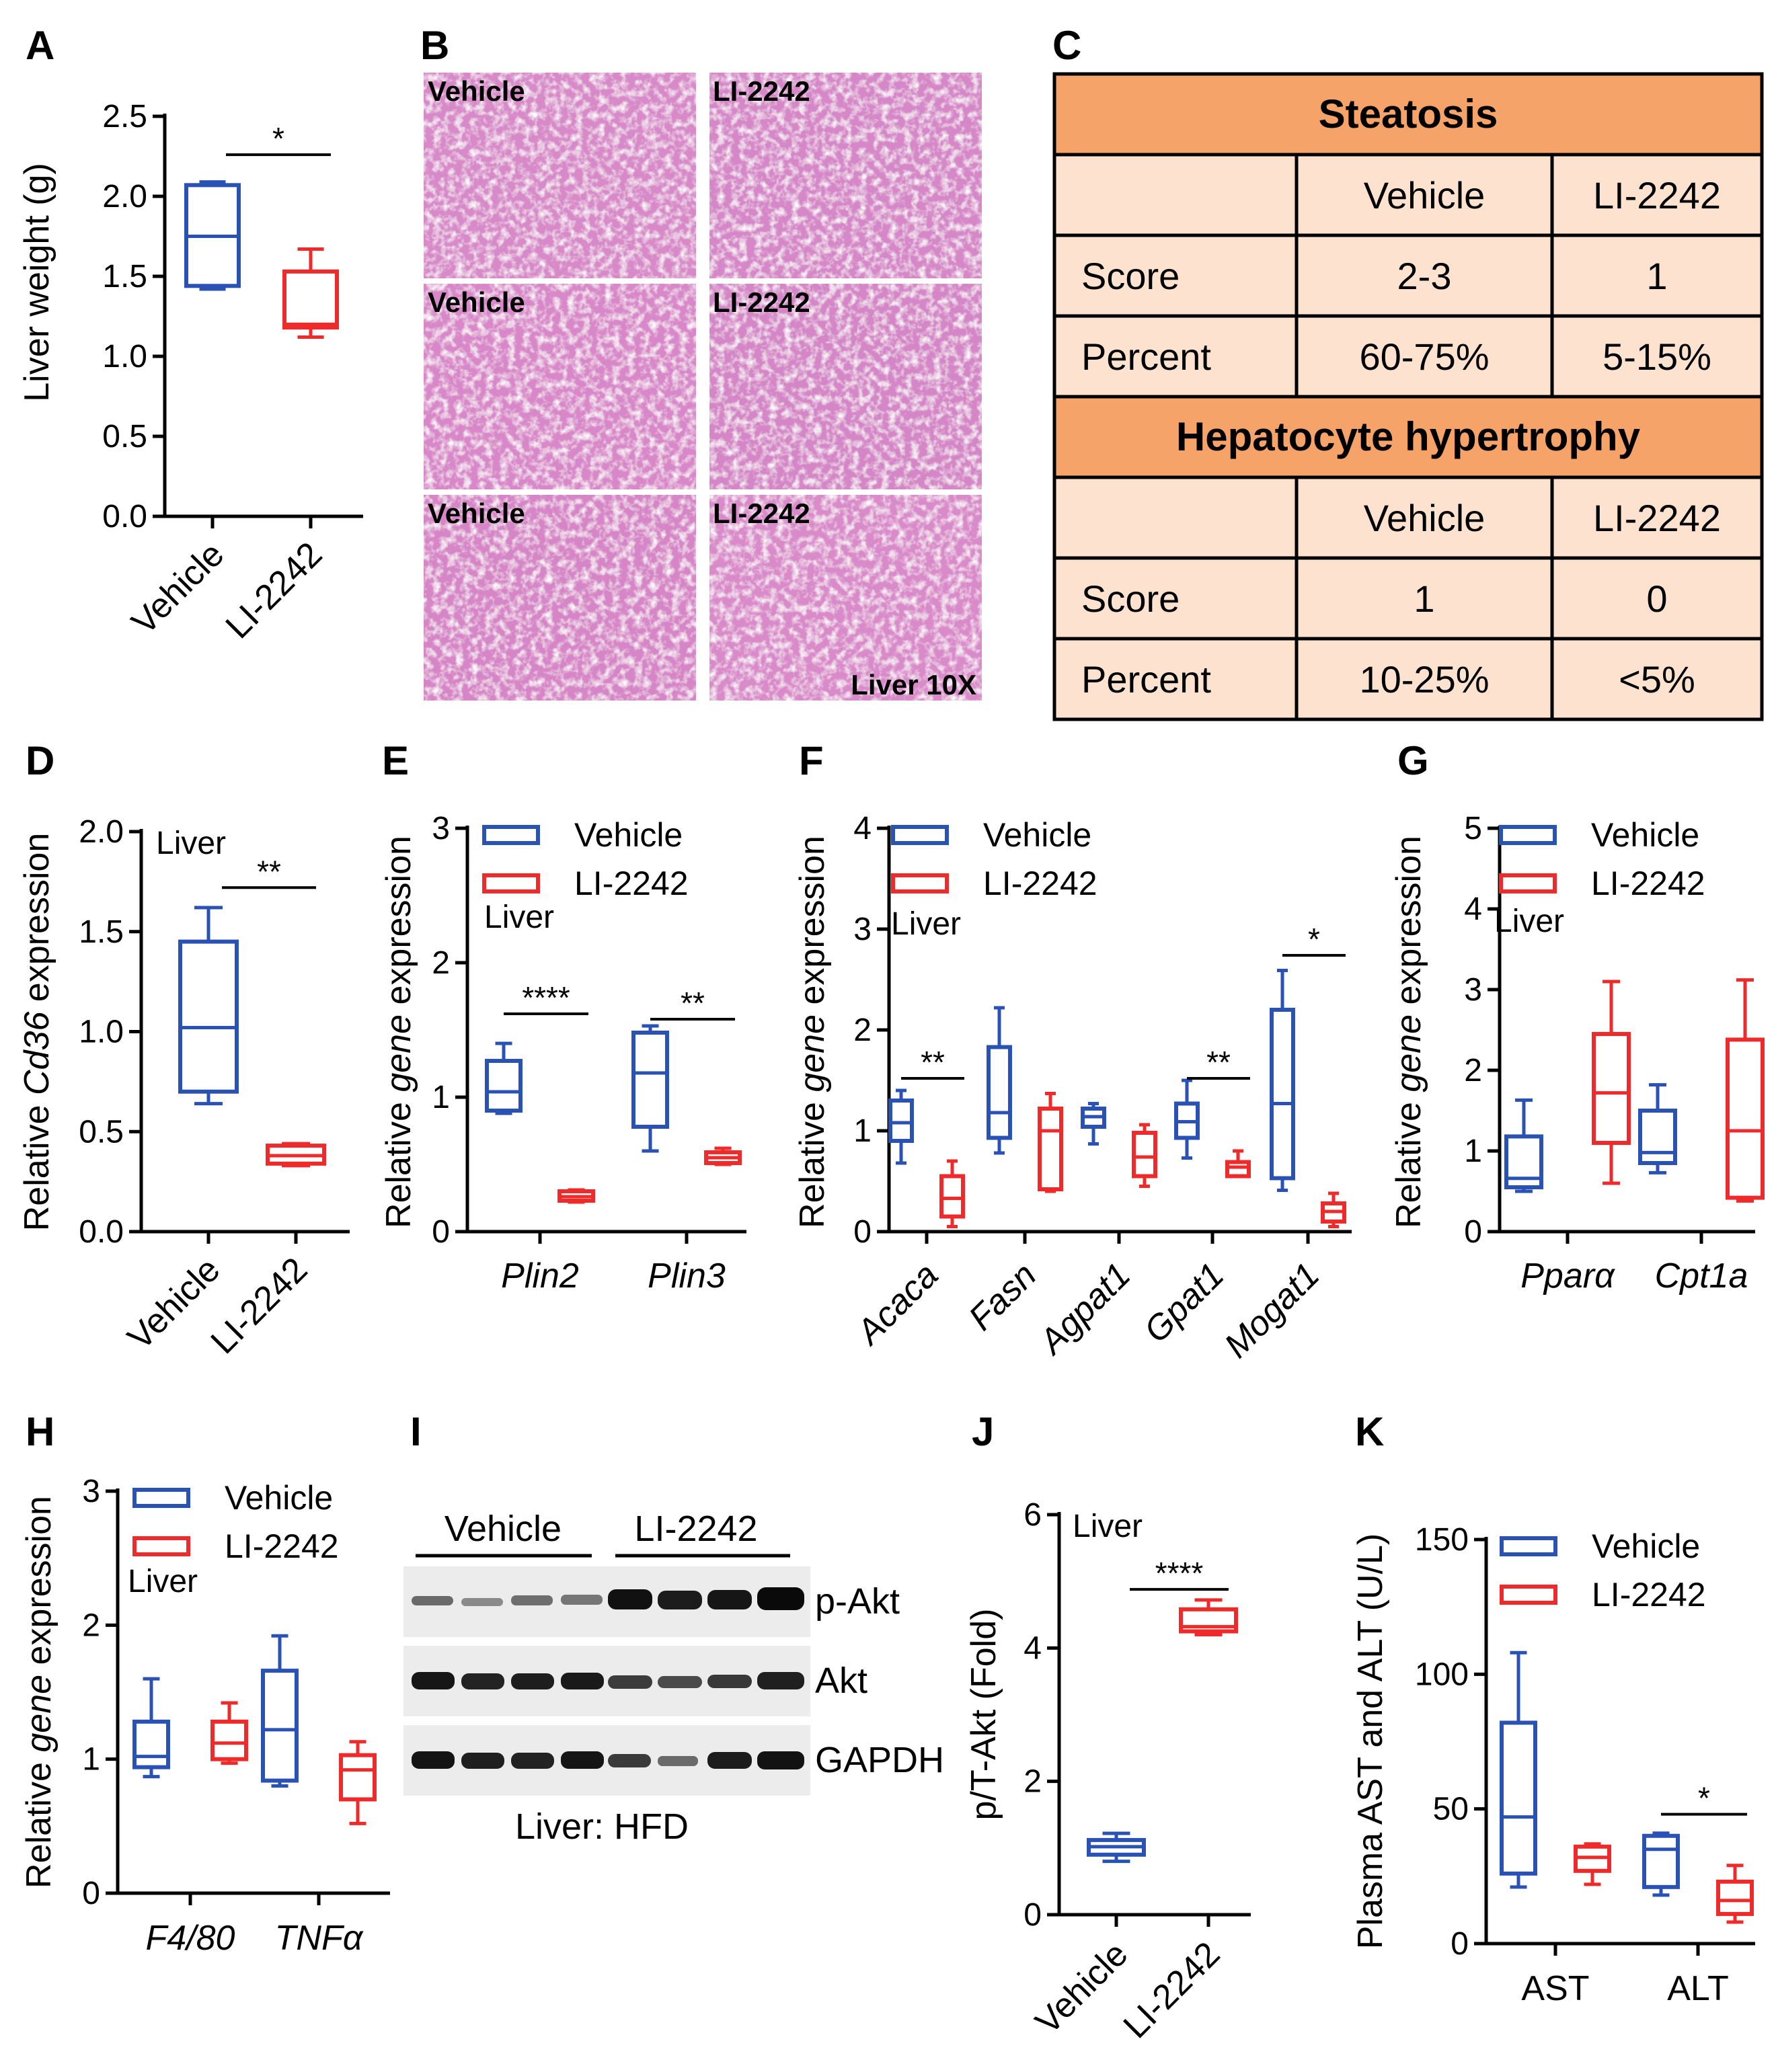  I want to click on box-li-2242-tnf, so click(358, 1783).